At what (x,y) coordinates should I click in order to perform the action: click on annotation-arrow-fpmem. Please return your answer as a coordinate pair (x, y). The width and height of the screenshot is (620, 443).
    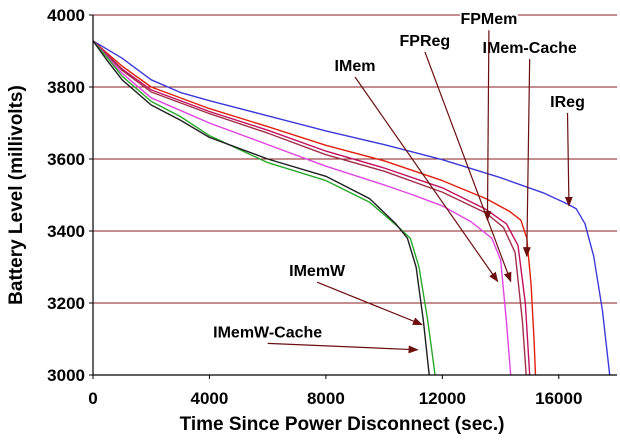
    Looking at the image, I should click on (487, 126).